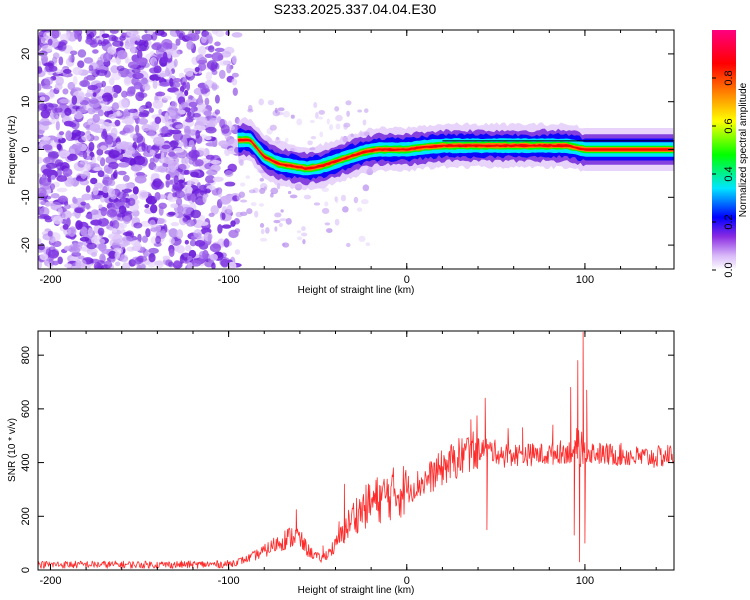 This screenshot has width=750, height=600. Describe the element at coordinates (729, 221) in the screenshot. I see `colorbar-tick-label: 0.2` at that location.